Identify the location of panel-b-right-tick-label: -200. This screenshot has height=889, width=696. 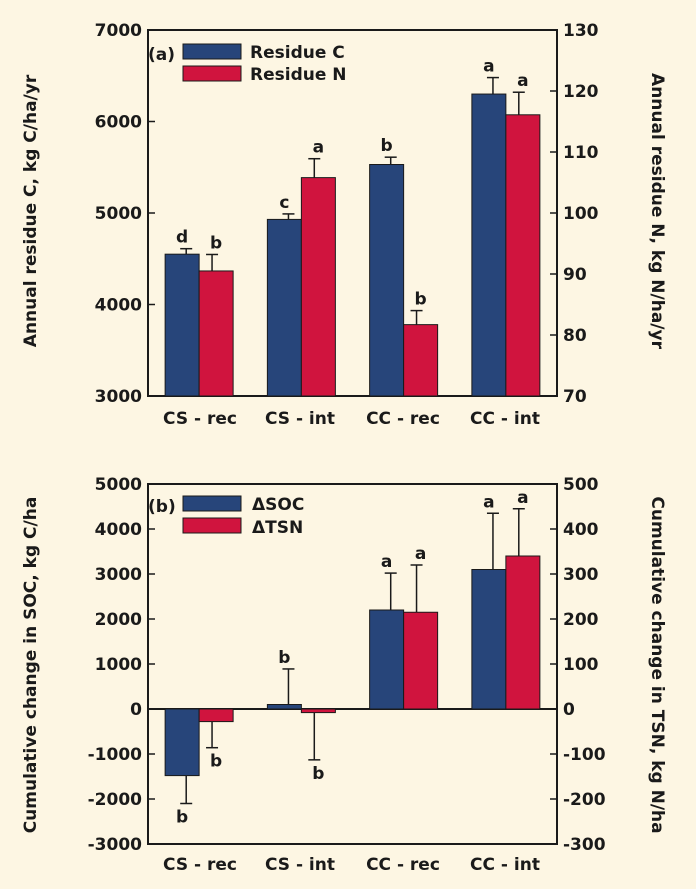
(584, 800).